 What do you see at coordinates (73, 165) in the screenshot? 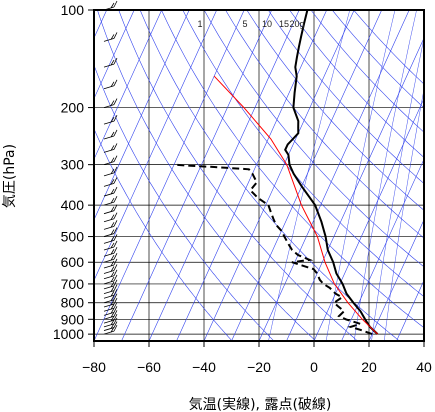
I see `y-tick-label: 300` at bounding box center [73, 165].